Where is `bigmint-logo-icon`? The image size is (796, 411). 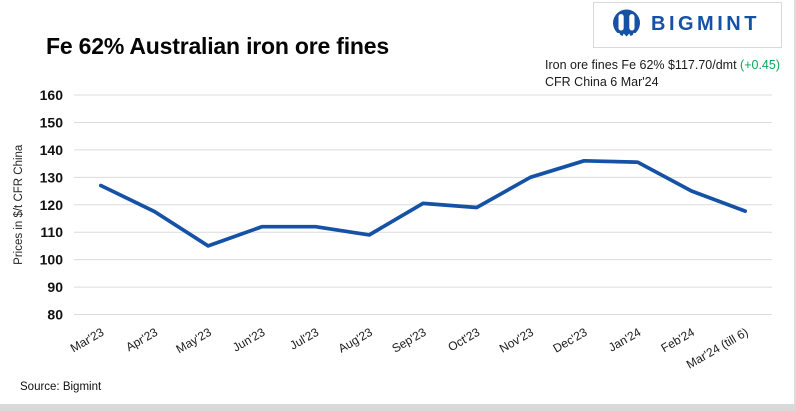 bigmint-logo-icon is located at coordinates (626, 25).